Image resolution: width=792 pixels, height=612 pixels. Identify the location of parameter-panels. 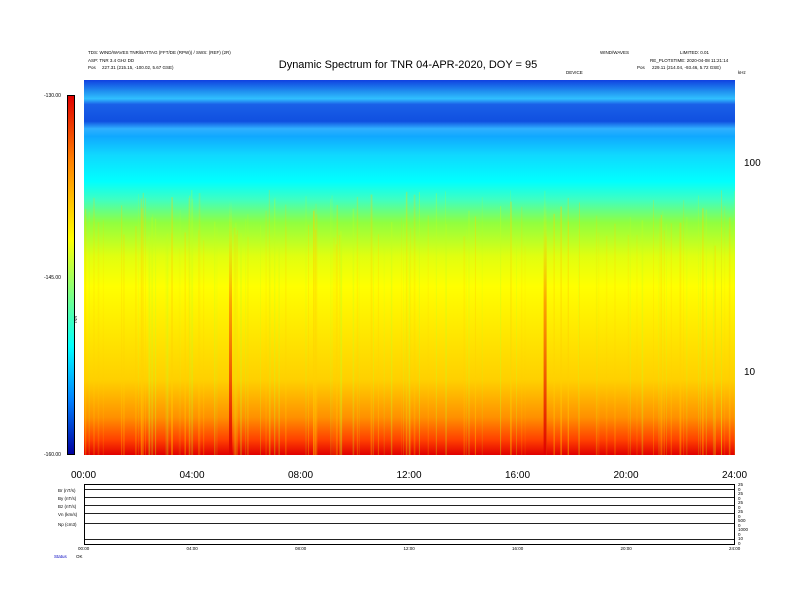
(409, 514).